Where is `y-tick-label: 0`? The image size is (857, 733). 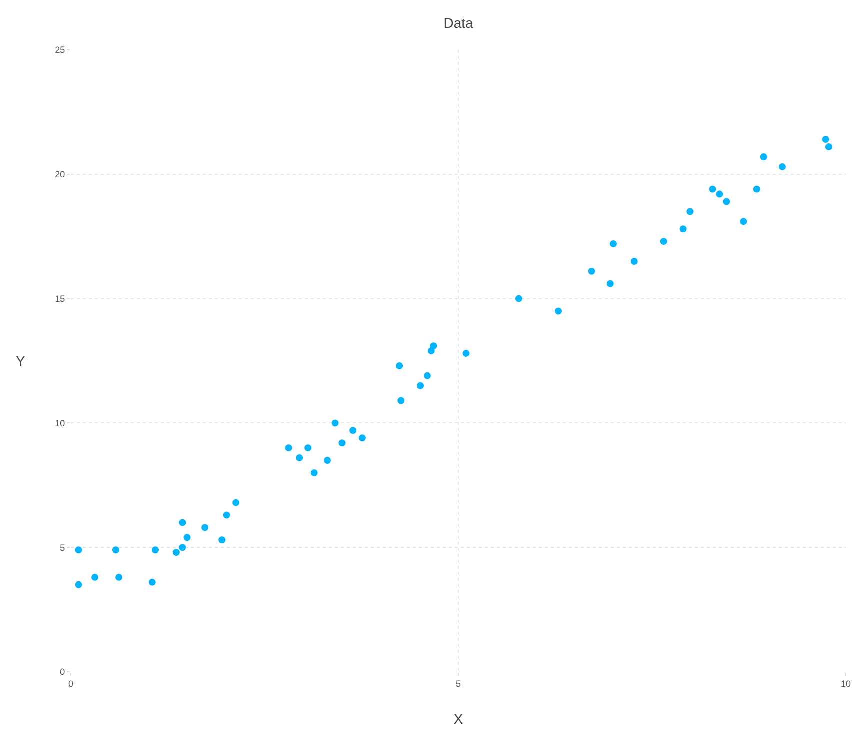
y-tick-label: 0 is located at coordinates (63, 672).